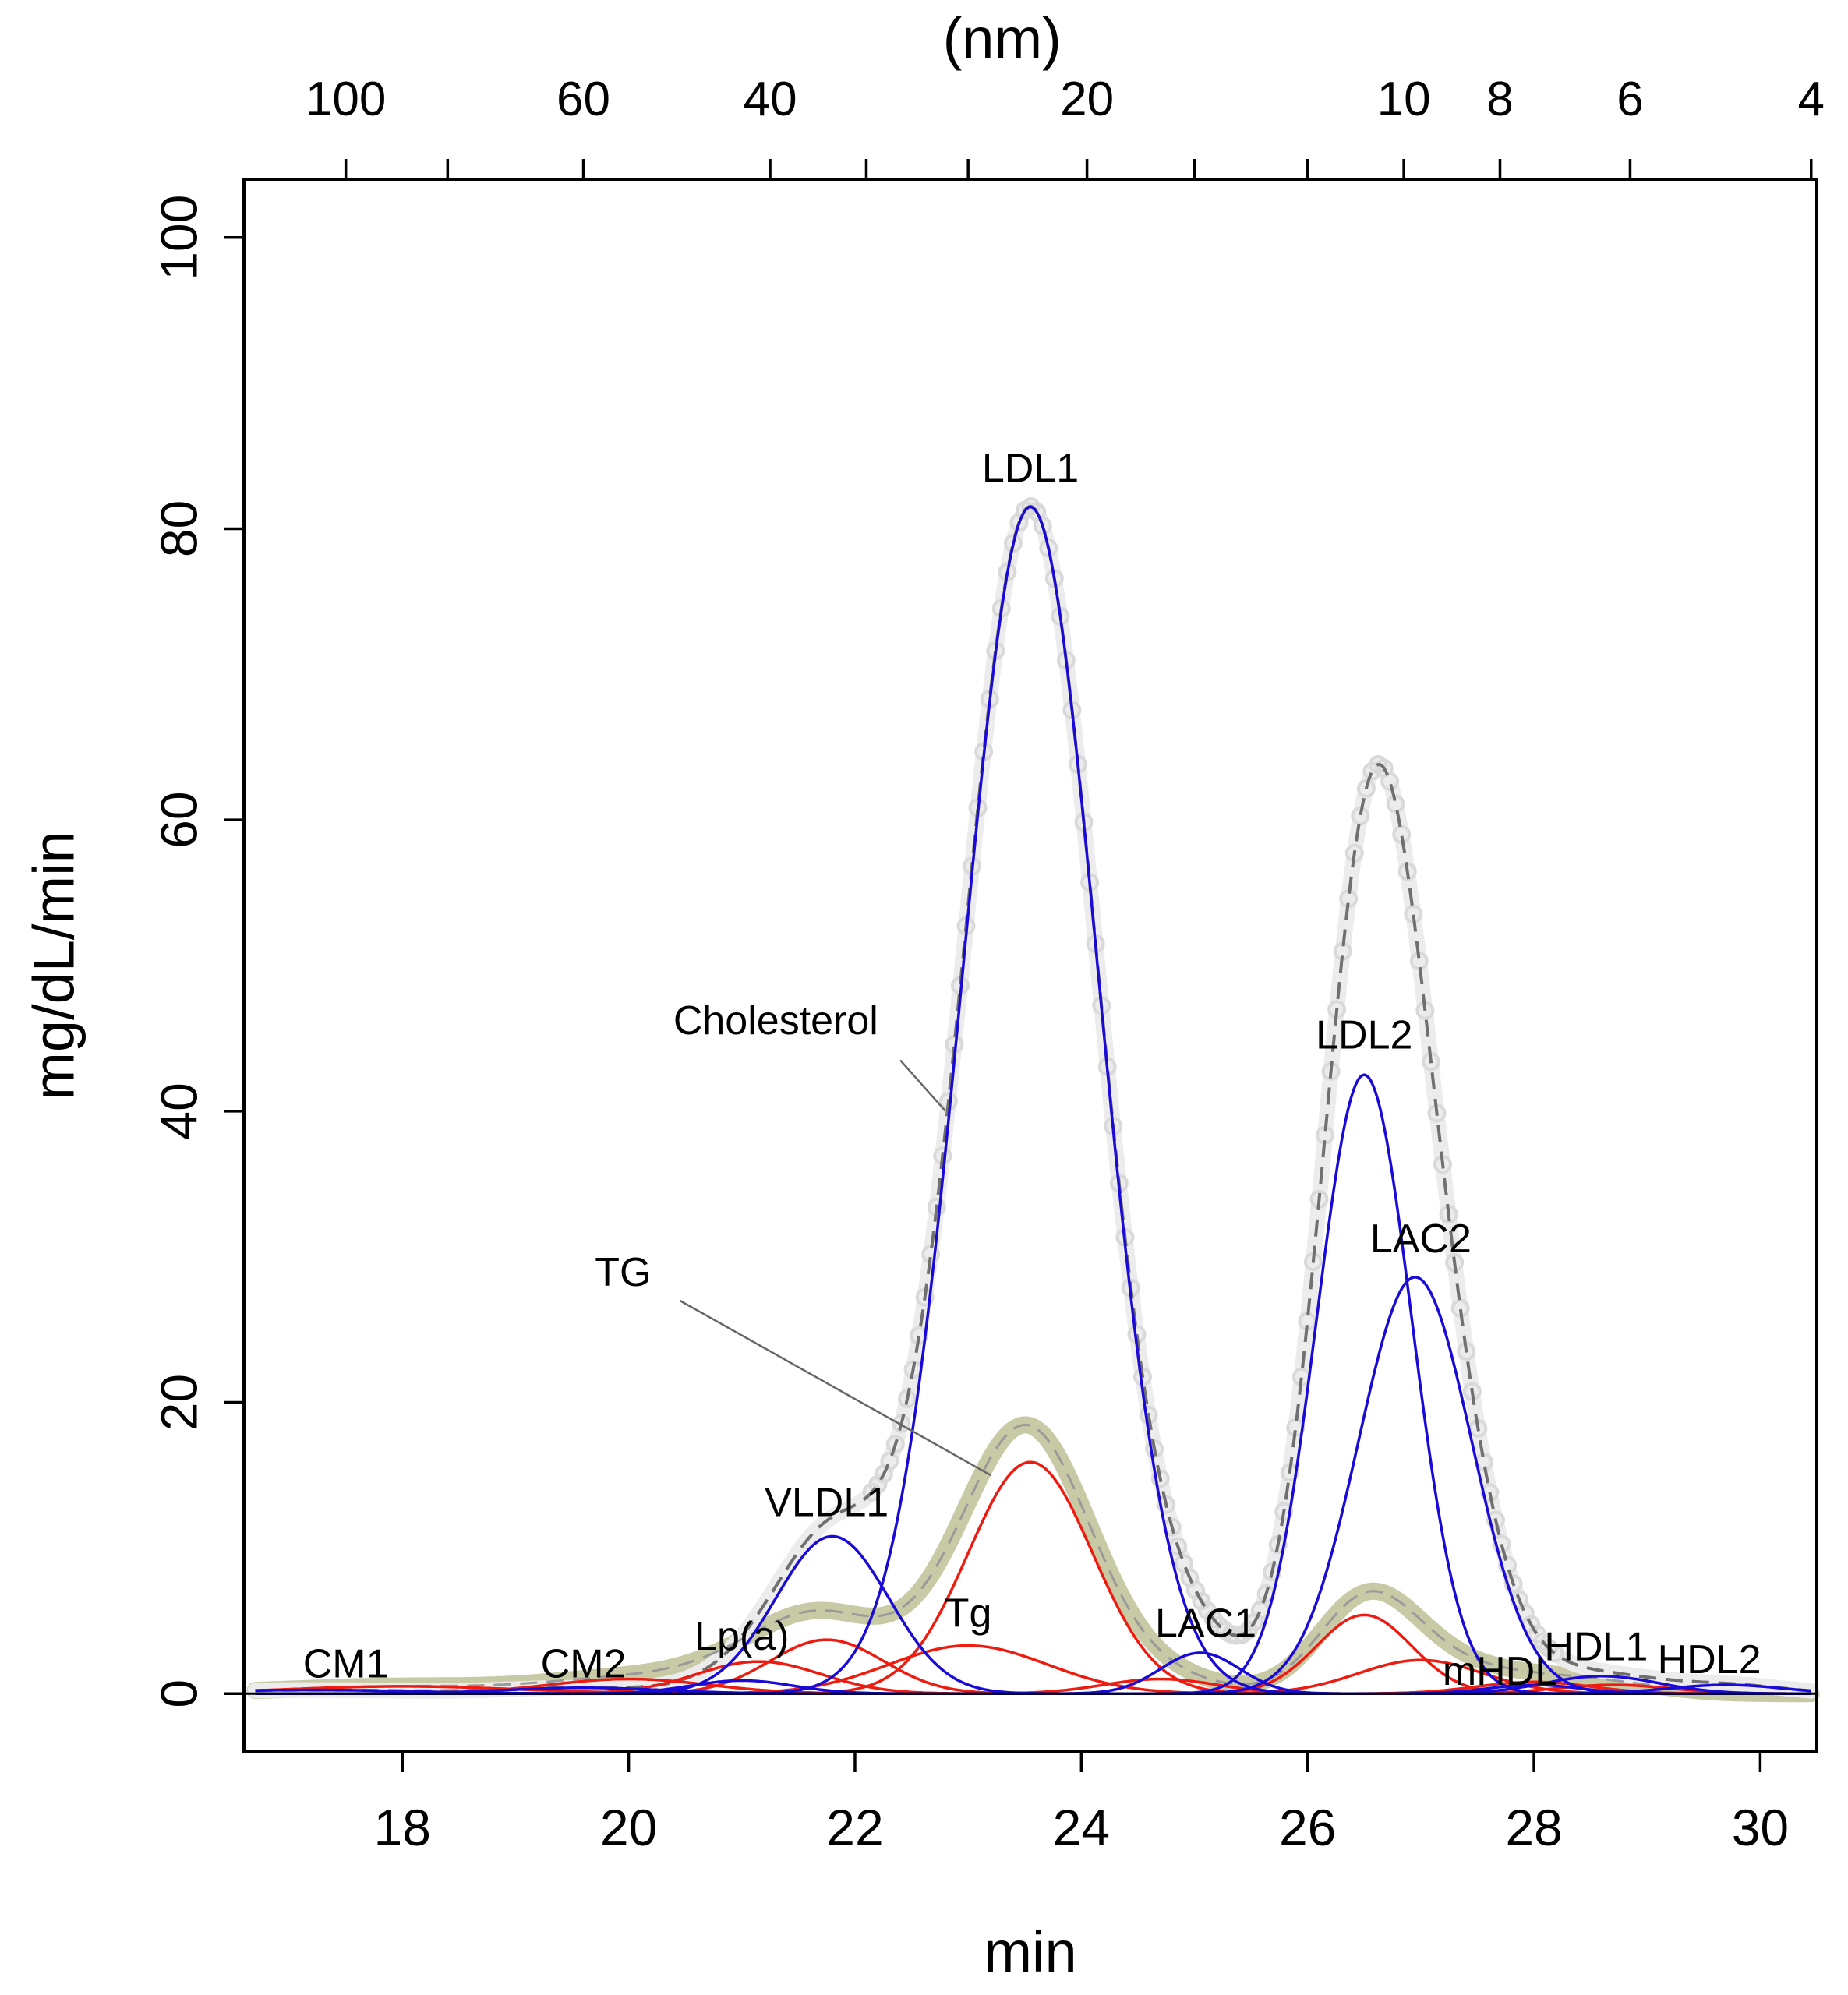  Describe the element at coordinates (403, 1827) in the screenshot. I see `x-tick-label: 18` at that location.